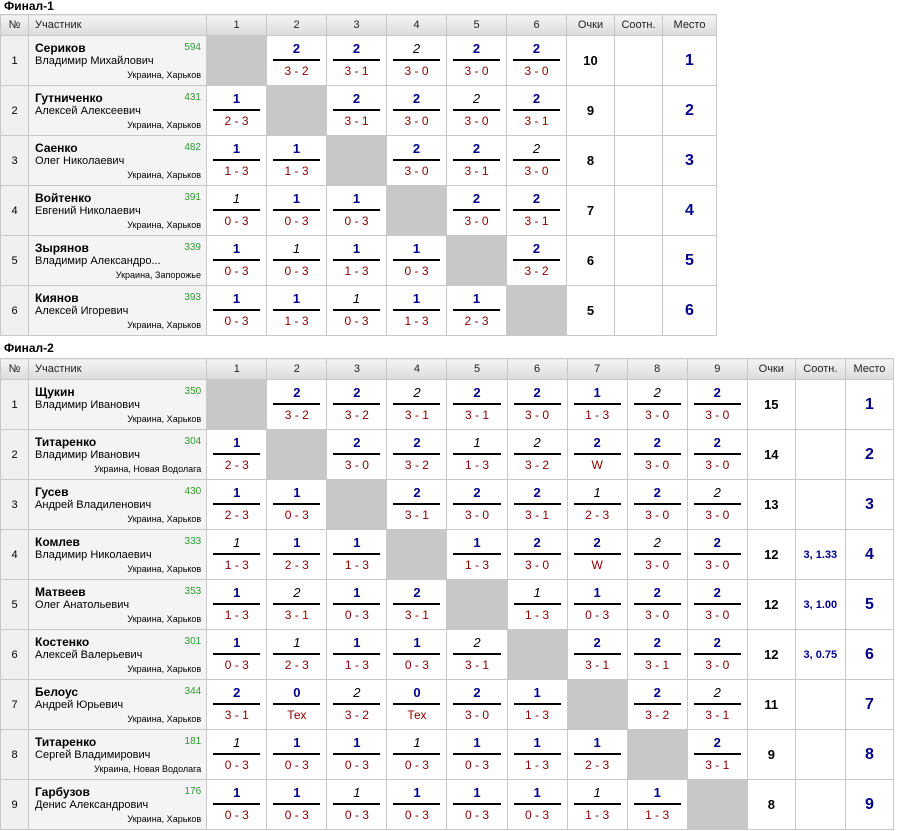 This screenshot has height=831, width=897. What do you see at coordinates (57, 542) in the screenshot?
I see `player-surname: Комлев` at bounding box center [57, 542].